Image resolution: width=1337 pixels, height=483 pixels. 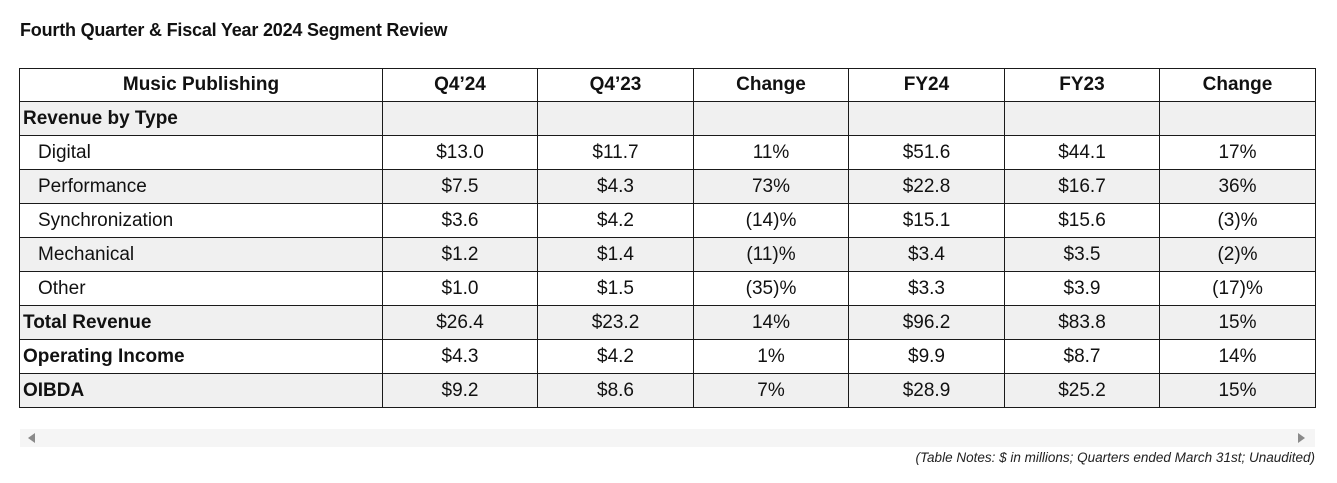 I want to click on header-q4-23: Q4’23, so click(x=615, y=85).